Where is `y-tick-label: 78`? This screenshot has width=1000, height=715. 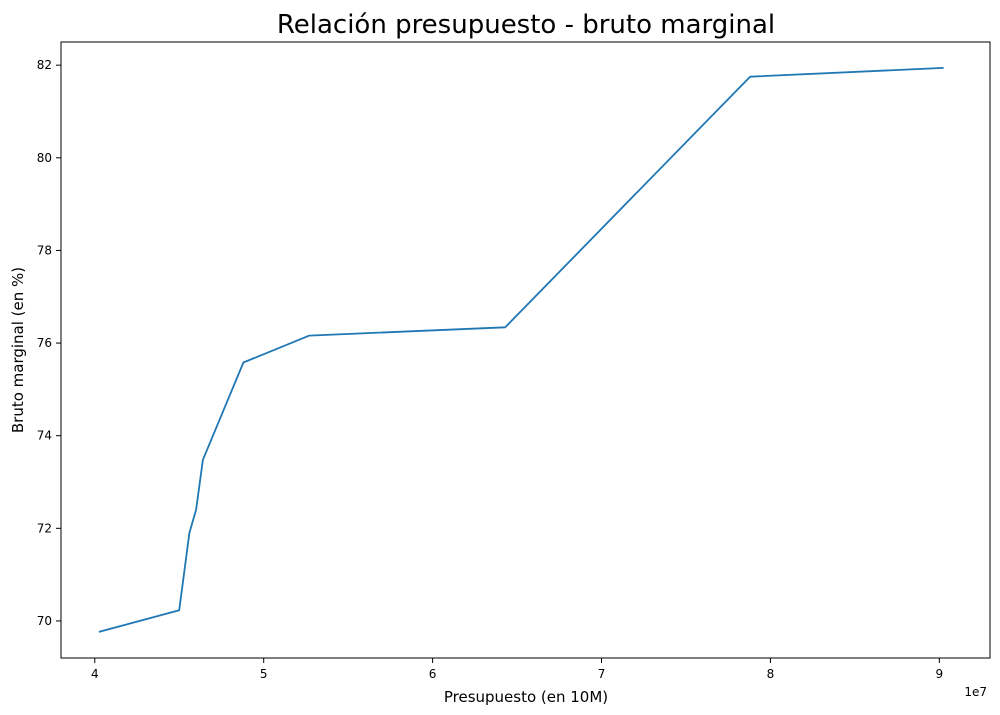 y-tick-label: 78 is located at coordinates (44, 250).